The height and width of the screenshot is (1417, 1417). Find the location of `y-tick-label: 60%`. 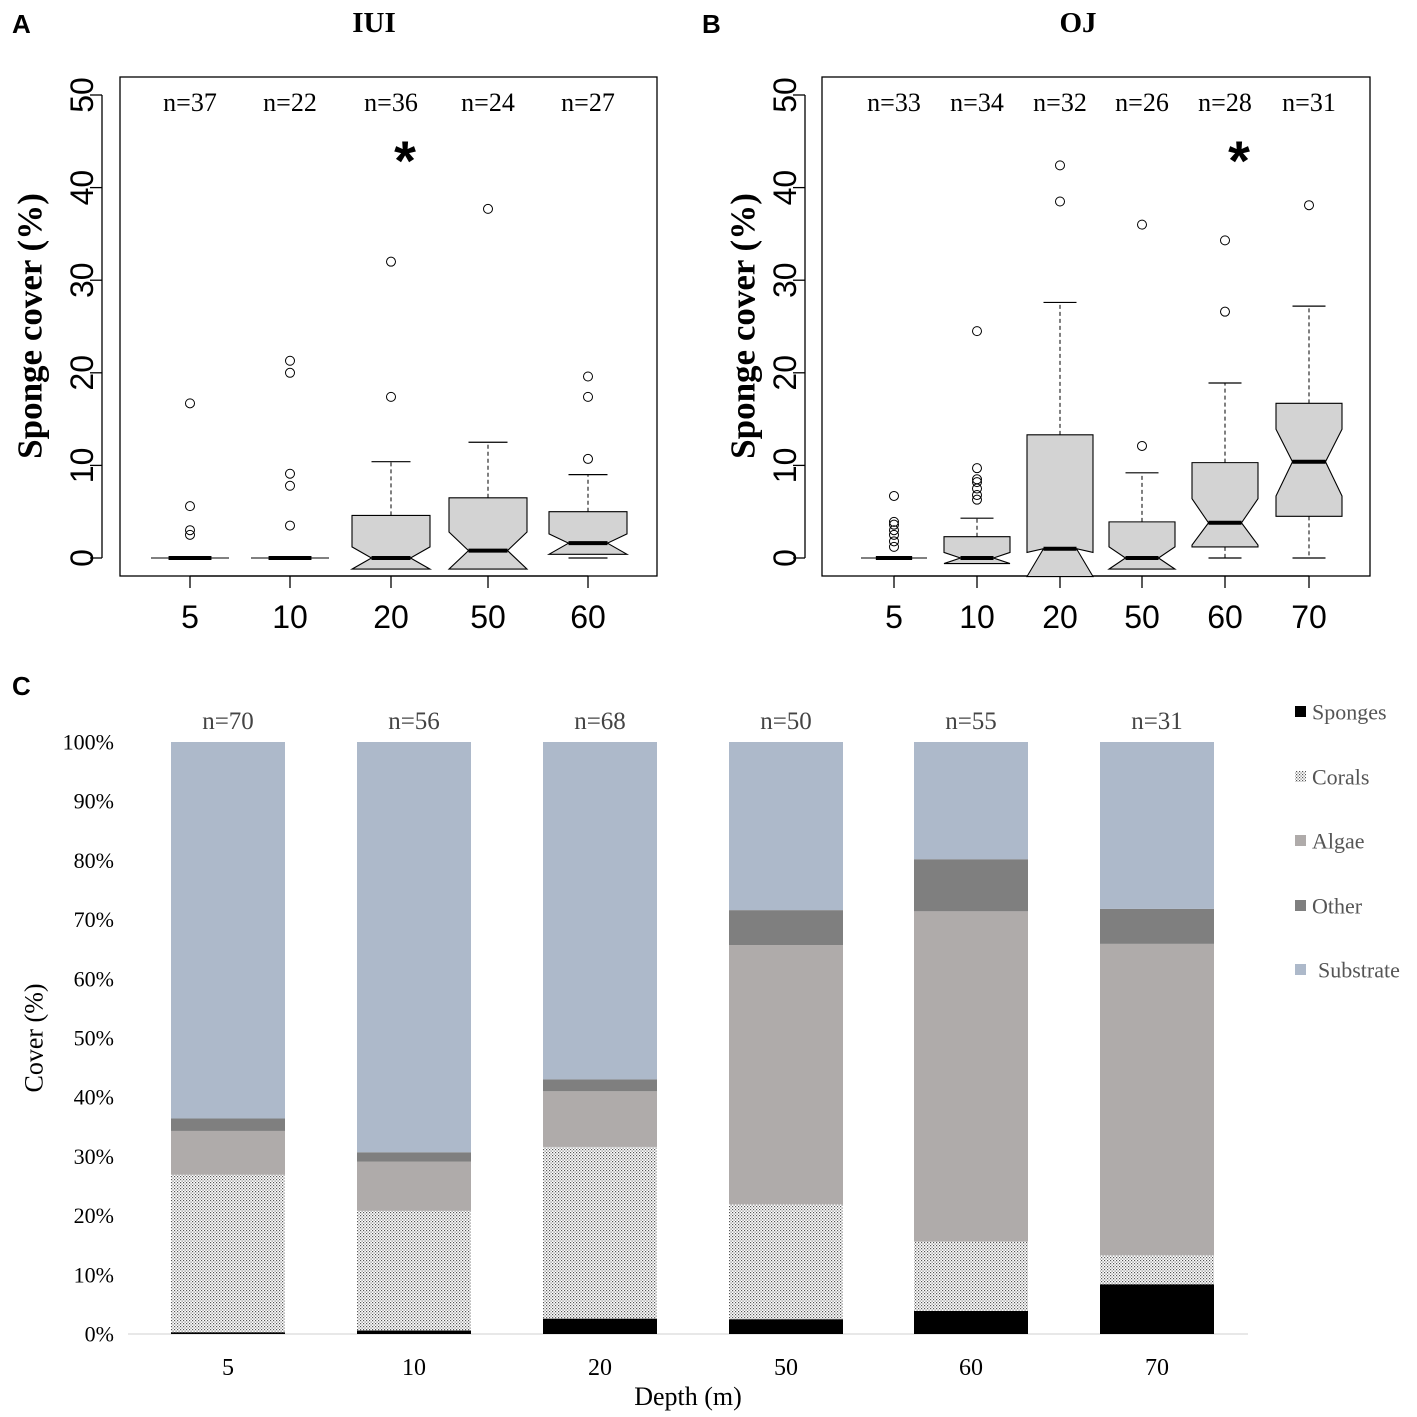

y-tick-label: 60% is located at coordinates (94, 978).